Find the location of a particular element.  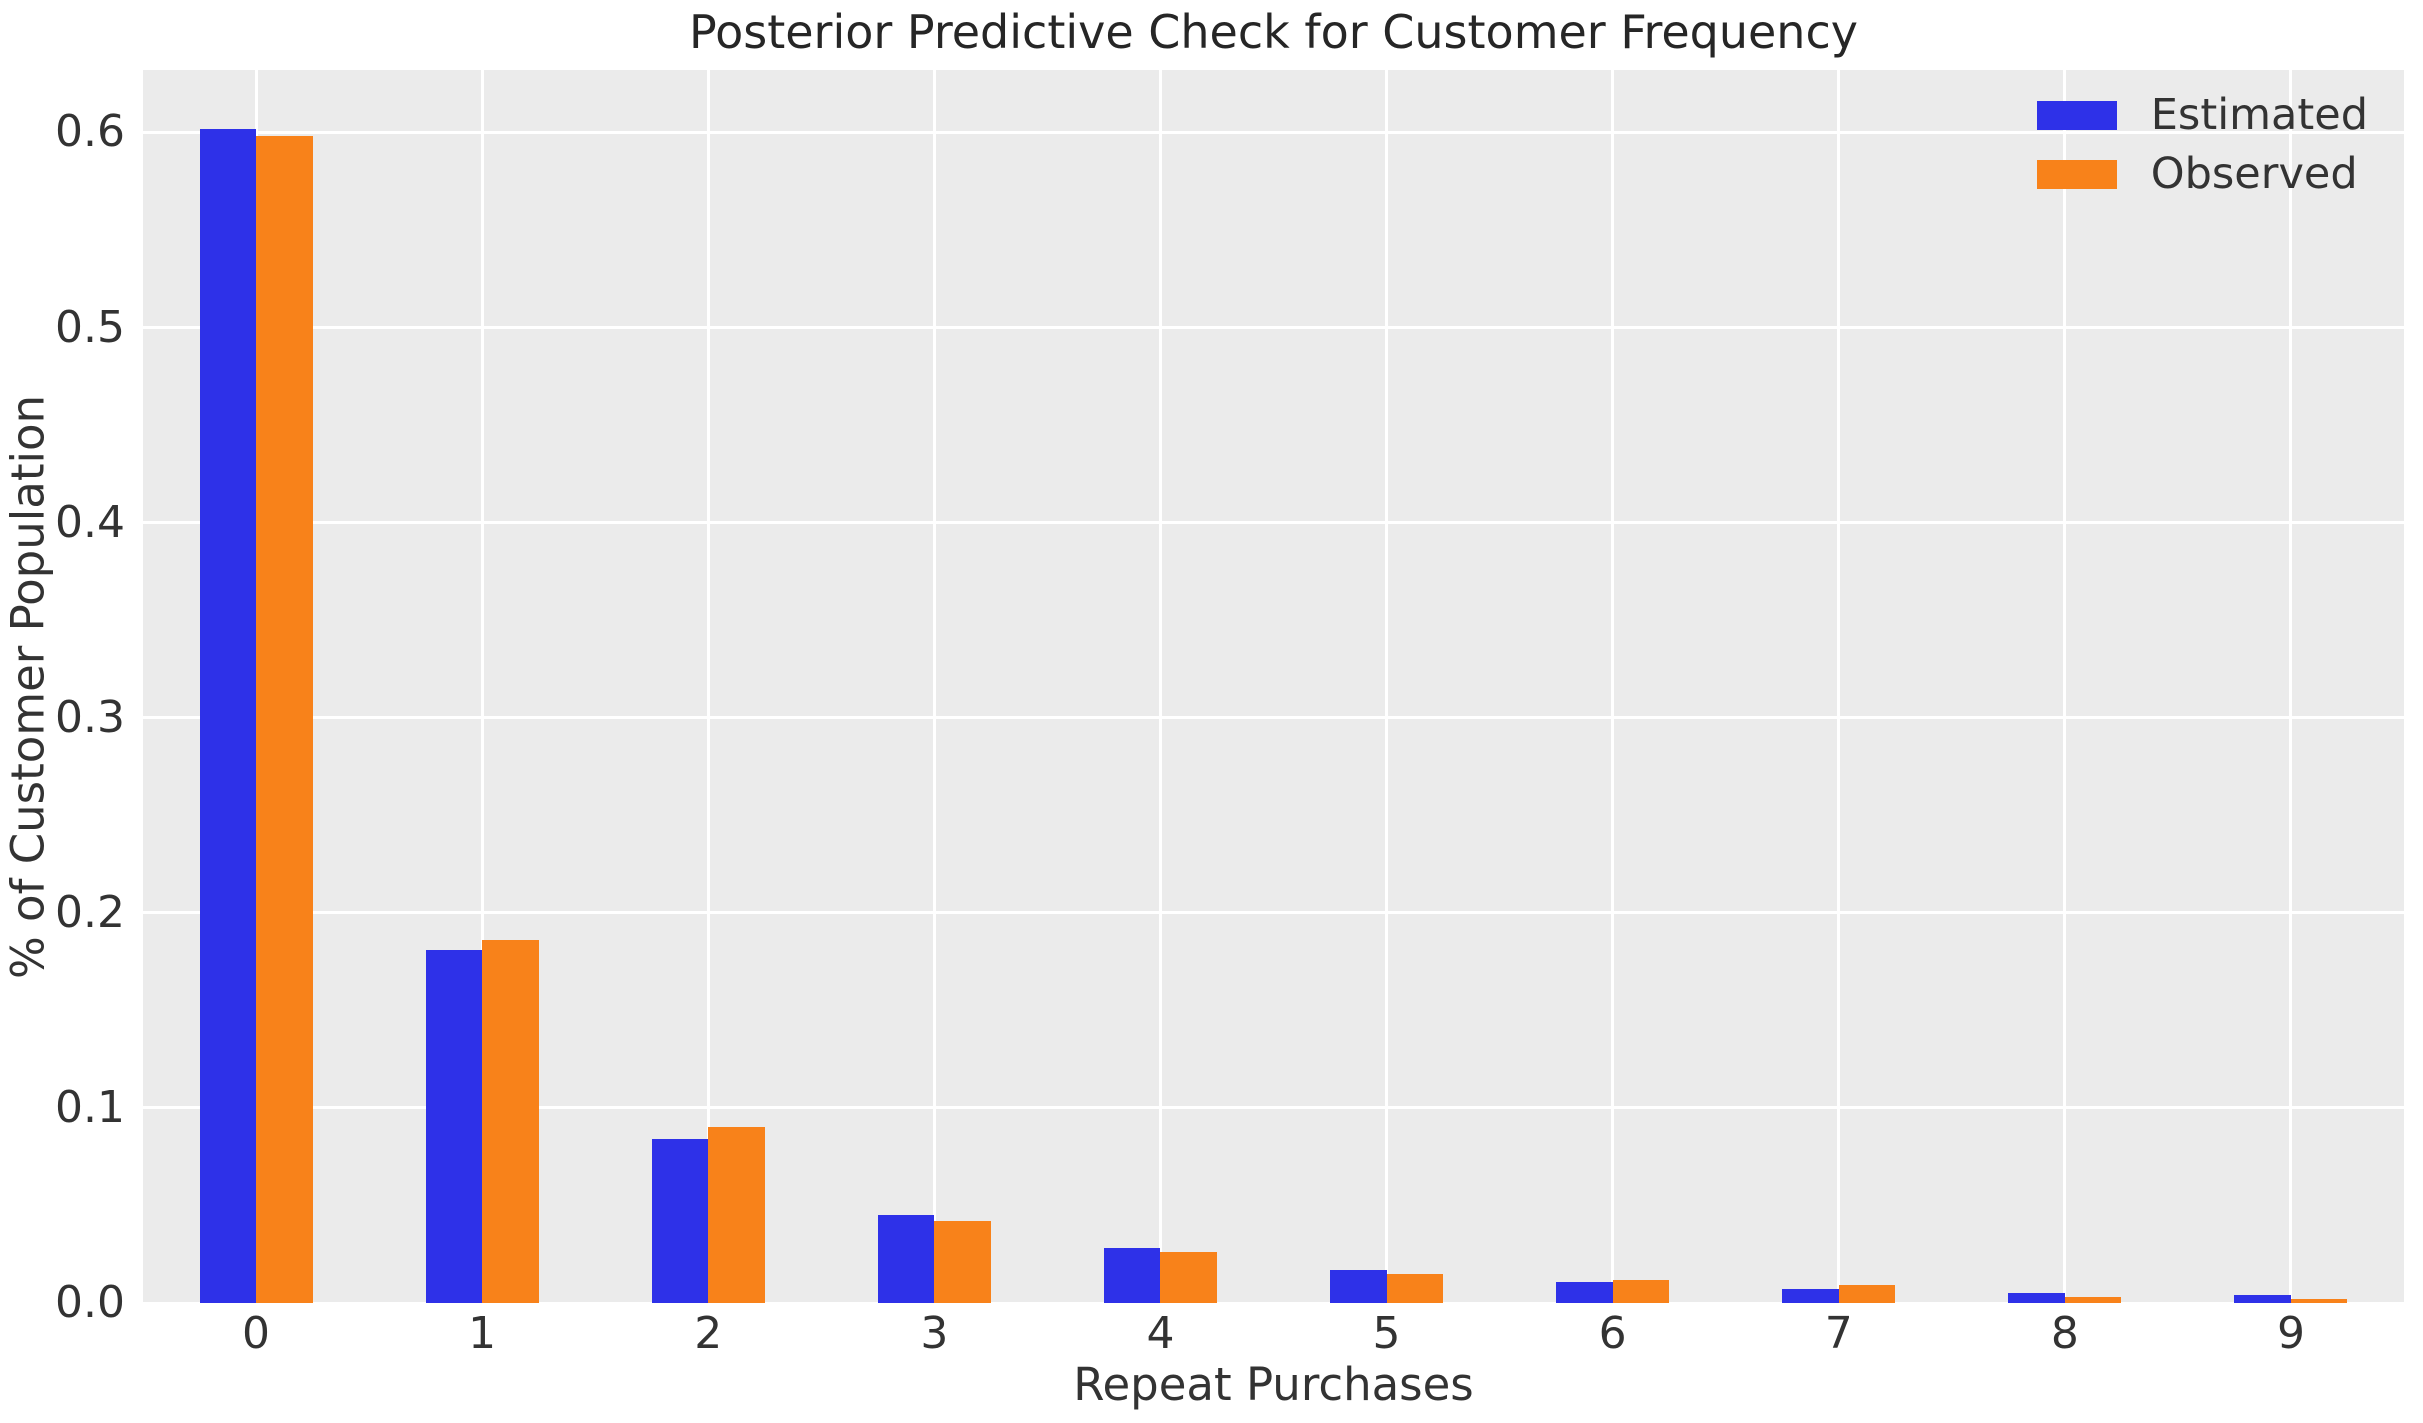

y-tick-label: 0.6 is located at coordinates (90, 132).